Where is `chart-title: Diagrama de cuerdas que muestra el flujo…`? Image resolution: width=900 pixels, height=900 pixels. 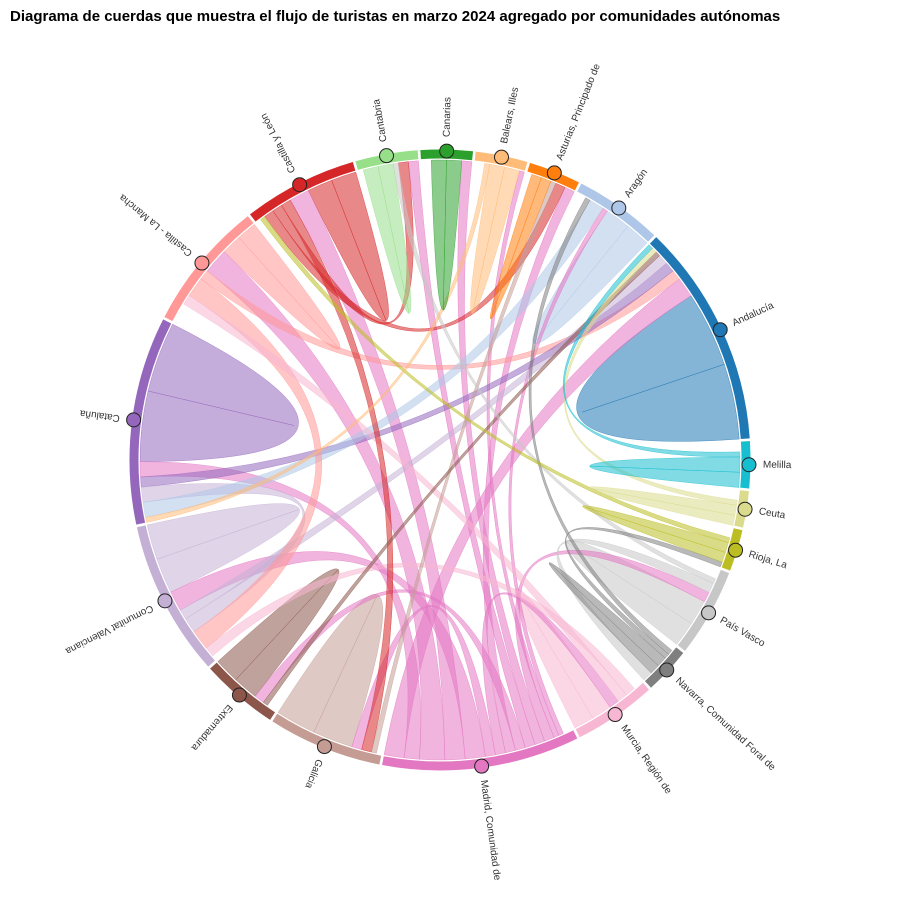
chart-title: Diagrama de cuerdas que muestra el flujo… is located at coordinates (395, 16).